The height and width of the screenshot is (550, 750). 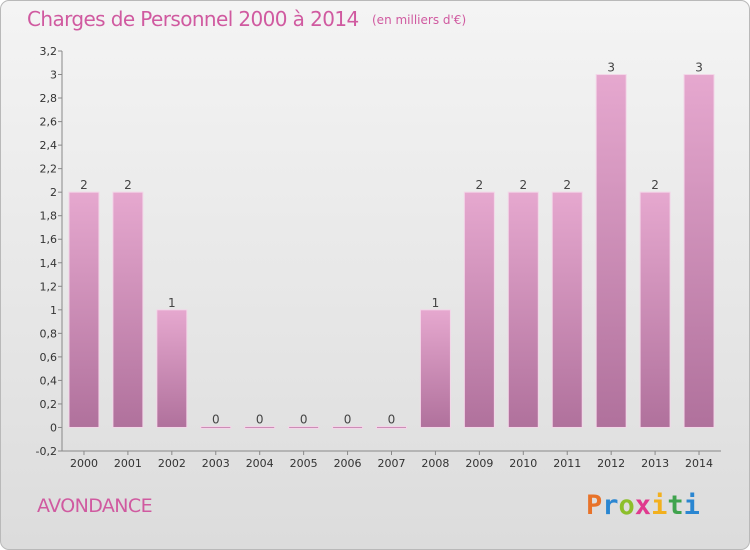 I want to click on x-tick-label: 2006, so click(x=348, y=463).